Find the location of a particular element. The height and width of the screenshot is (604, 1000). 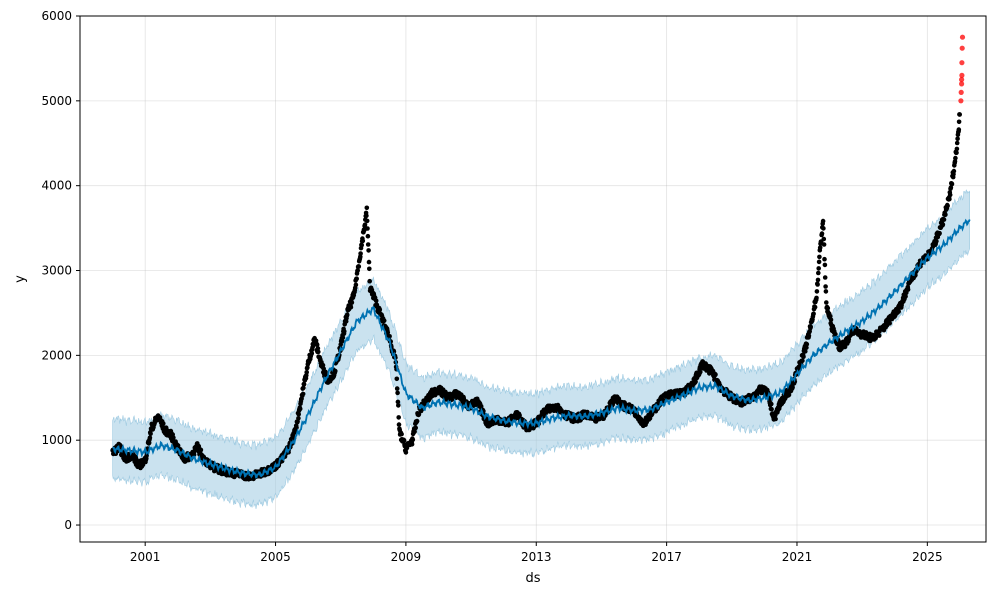

x-tick-label: 2005 is located at coordinates (275, 557).